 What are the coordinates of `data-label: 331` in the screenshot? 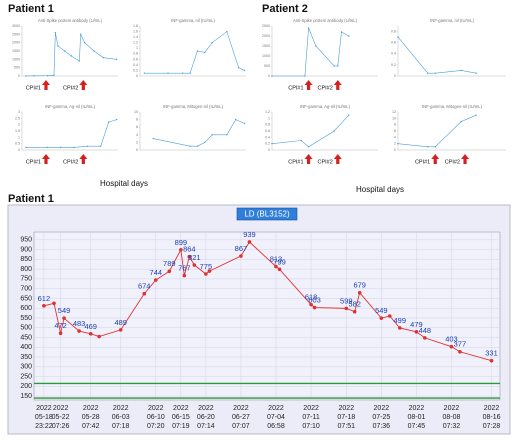 It's located at (491, 353).